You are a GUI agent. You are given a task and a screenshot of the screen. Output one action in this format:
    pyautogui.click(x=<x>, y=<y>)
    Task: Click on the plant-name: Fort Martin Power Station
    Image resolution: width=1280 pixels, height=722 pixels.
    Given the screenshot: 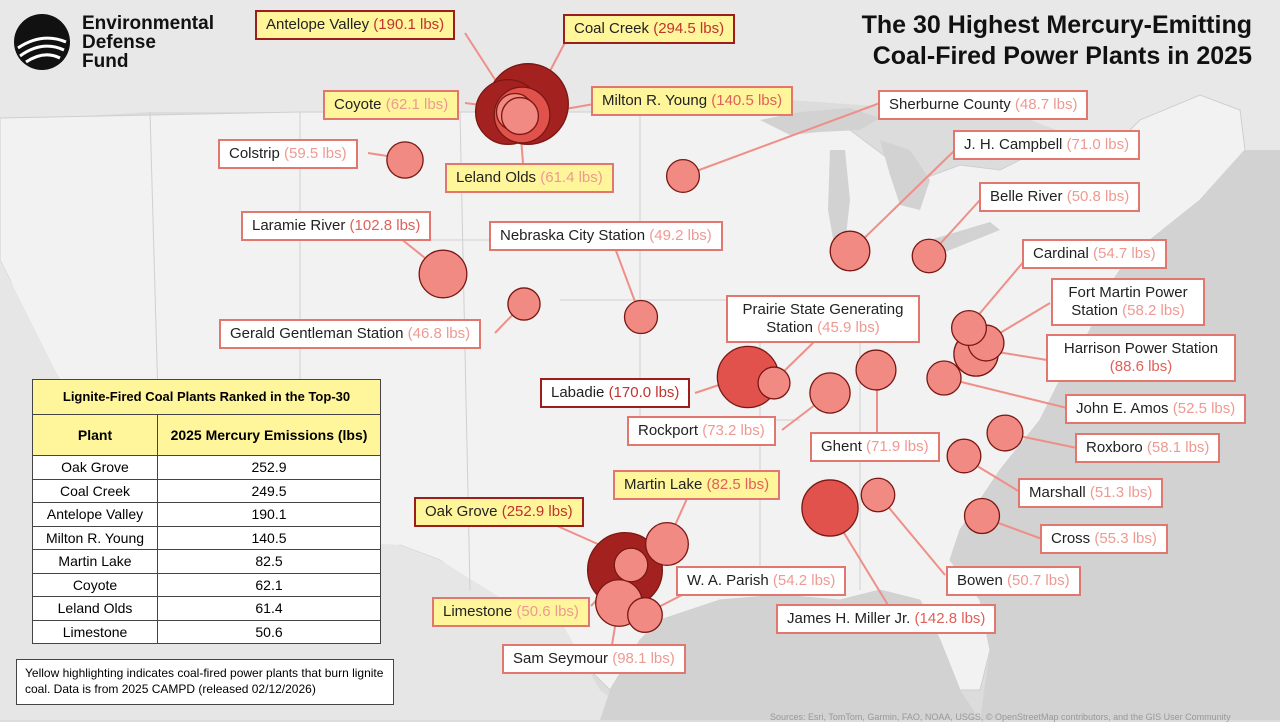 What is the action you would take?
    pyautogui.click(x=1128, y=301)
    